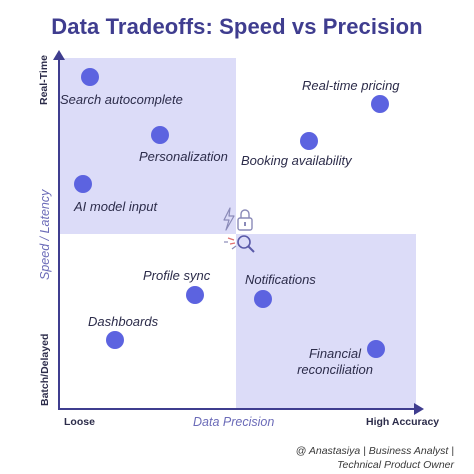 The image size is (474, 474). Describe the element at coordinates (237, 26) in the screenshot. I see `diagram-title: Data Tradeoffs: Speed vs Precision` at that location.